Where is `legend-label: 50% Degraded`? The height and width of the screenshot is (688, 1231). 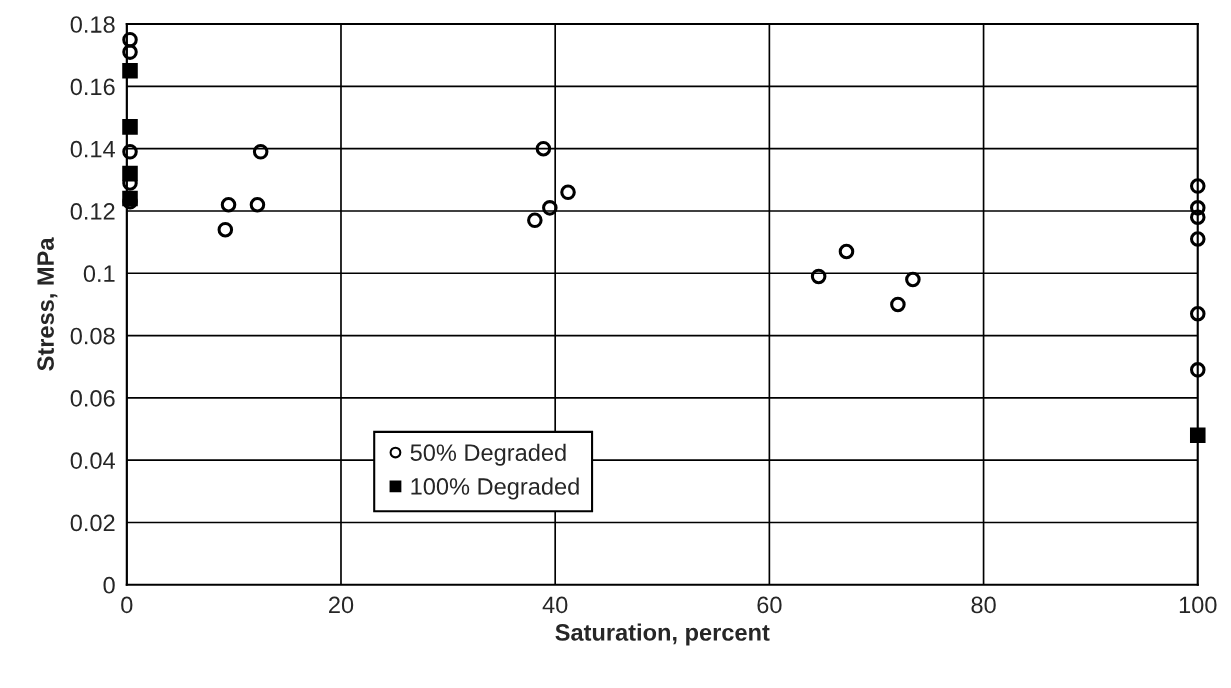 legend-label: 50% Degraded is located at coordinates (488, 454).